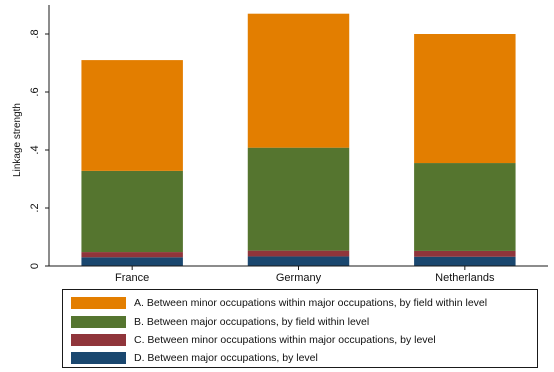 The height and width of the screenshot is (372, 554). I want to click on legend-swatch-d, so click(98, 358).